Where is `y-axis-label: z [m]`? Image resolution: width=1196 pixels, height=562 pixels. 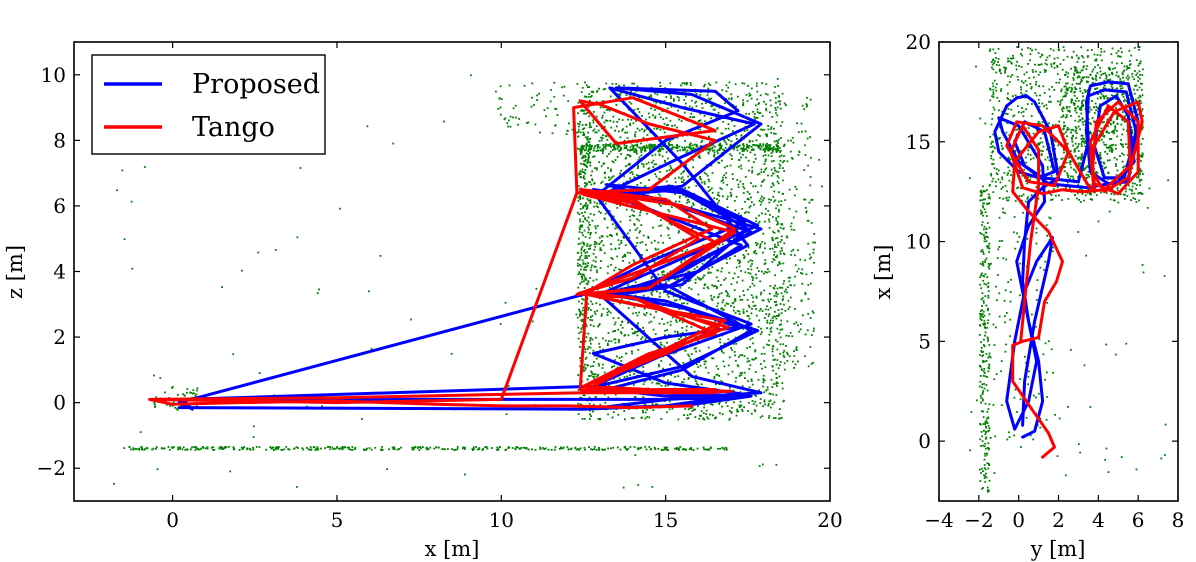 y-axis-label: z [m] is located at coordinates (15, 272).